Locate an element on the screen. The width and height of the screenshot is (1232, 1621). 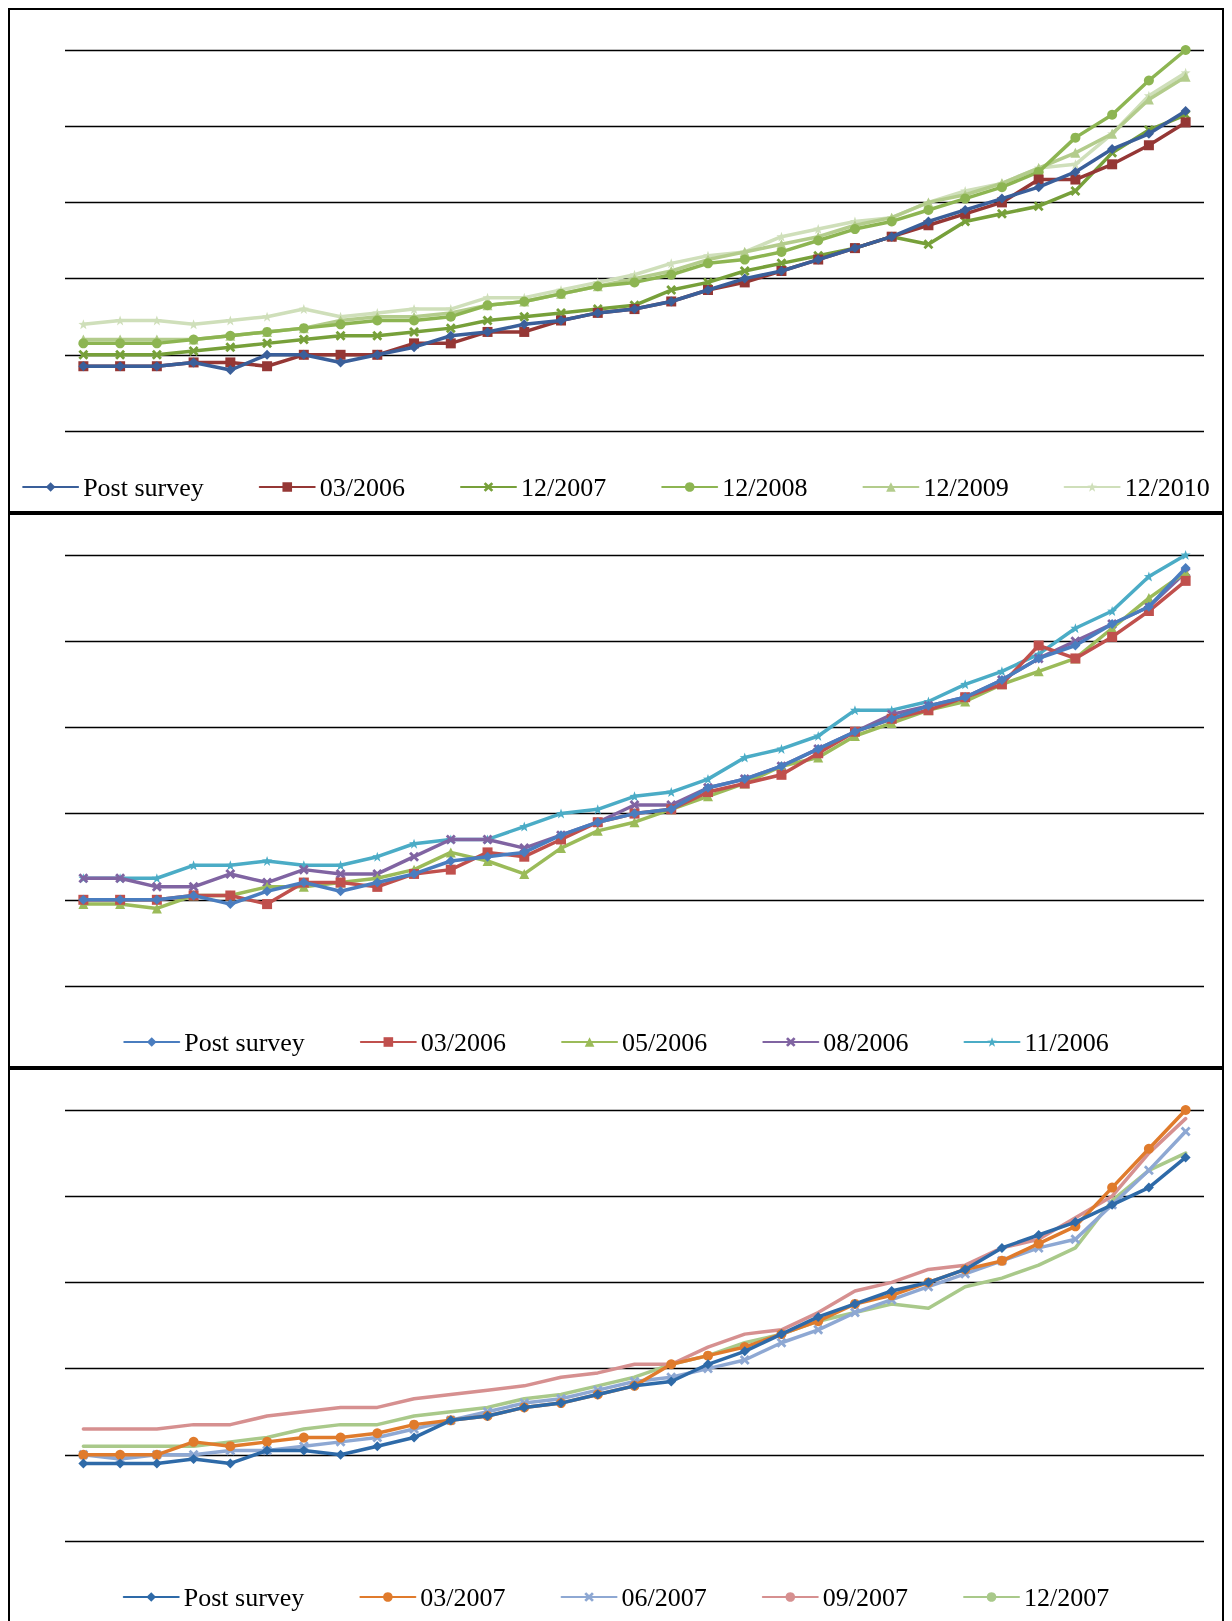
legend-label: 08/2006 is located at coordinates (866, 1042).